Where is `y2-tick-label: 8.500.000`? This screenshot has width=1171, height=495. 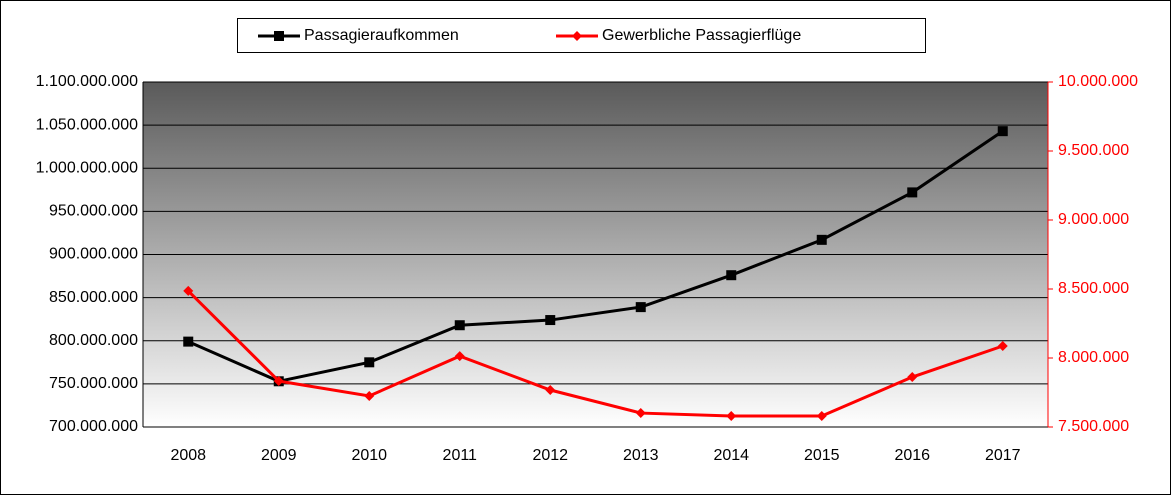 y2-tick-label: 8.500.000 is located at coordinates (1093, 288).